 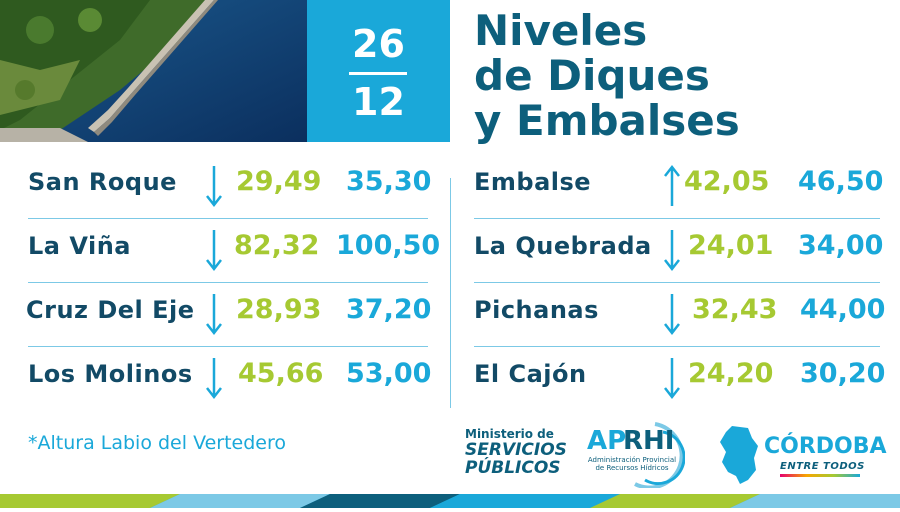 I want to click on spillway-level: 30,20, so click(x=843, y=373).